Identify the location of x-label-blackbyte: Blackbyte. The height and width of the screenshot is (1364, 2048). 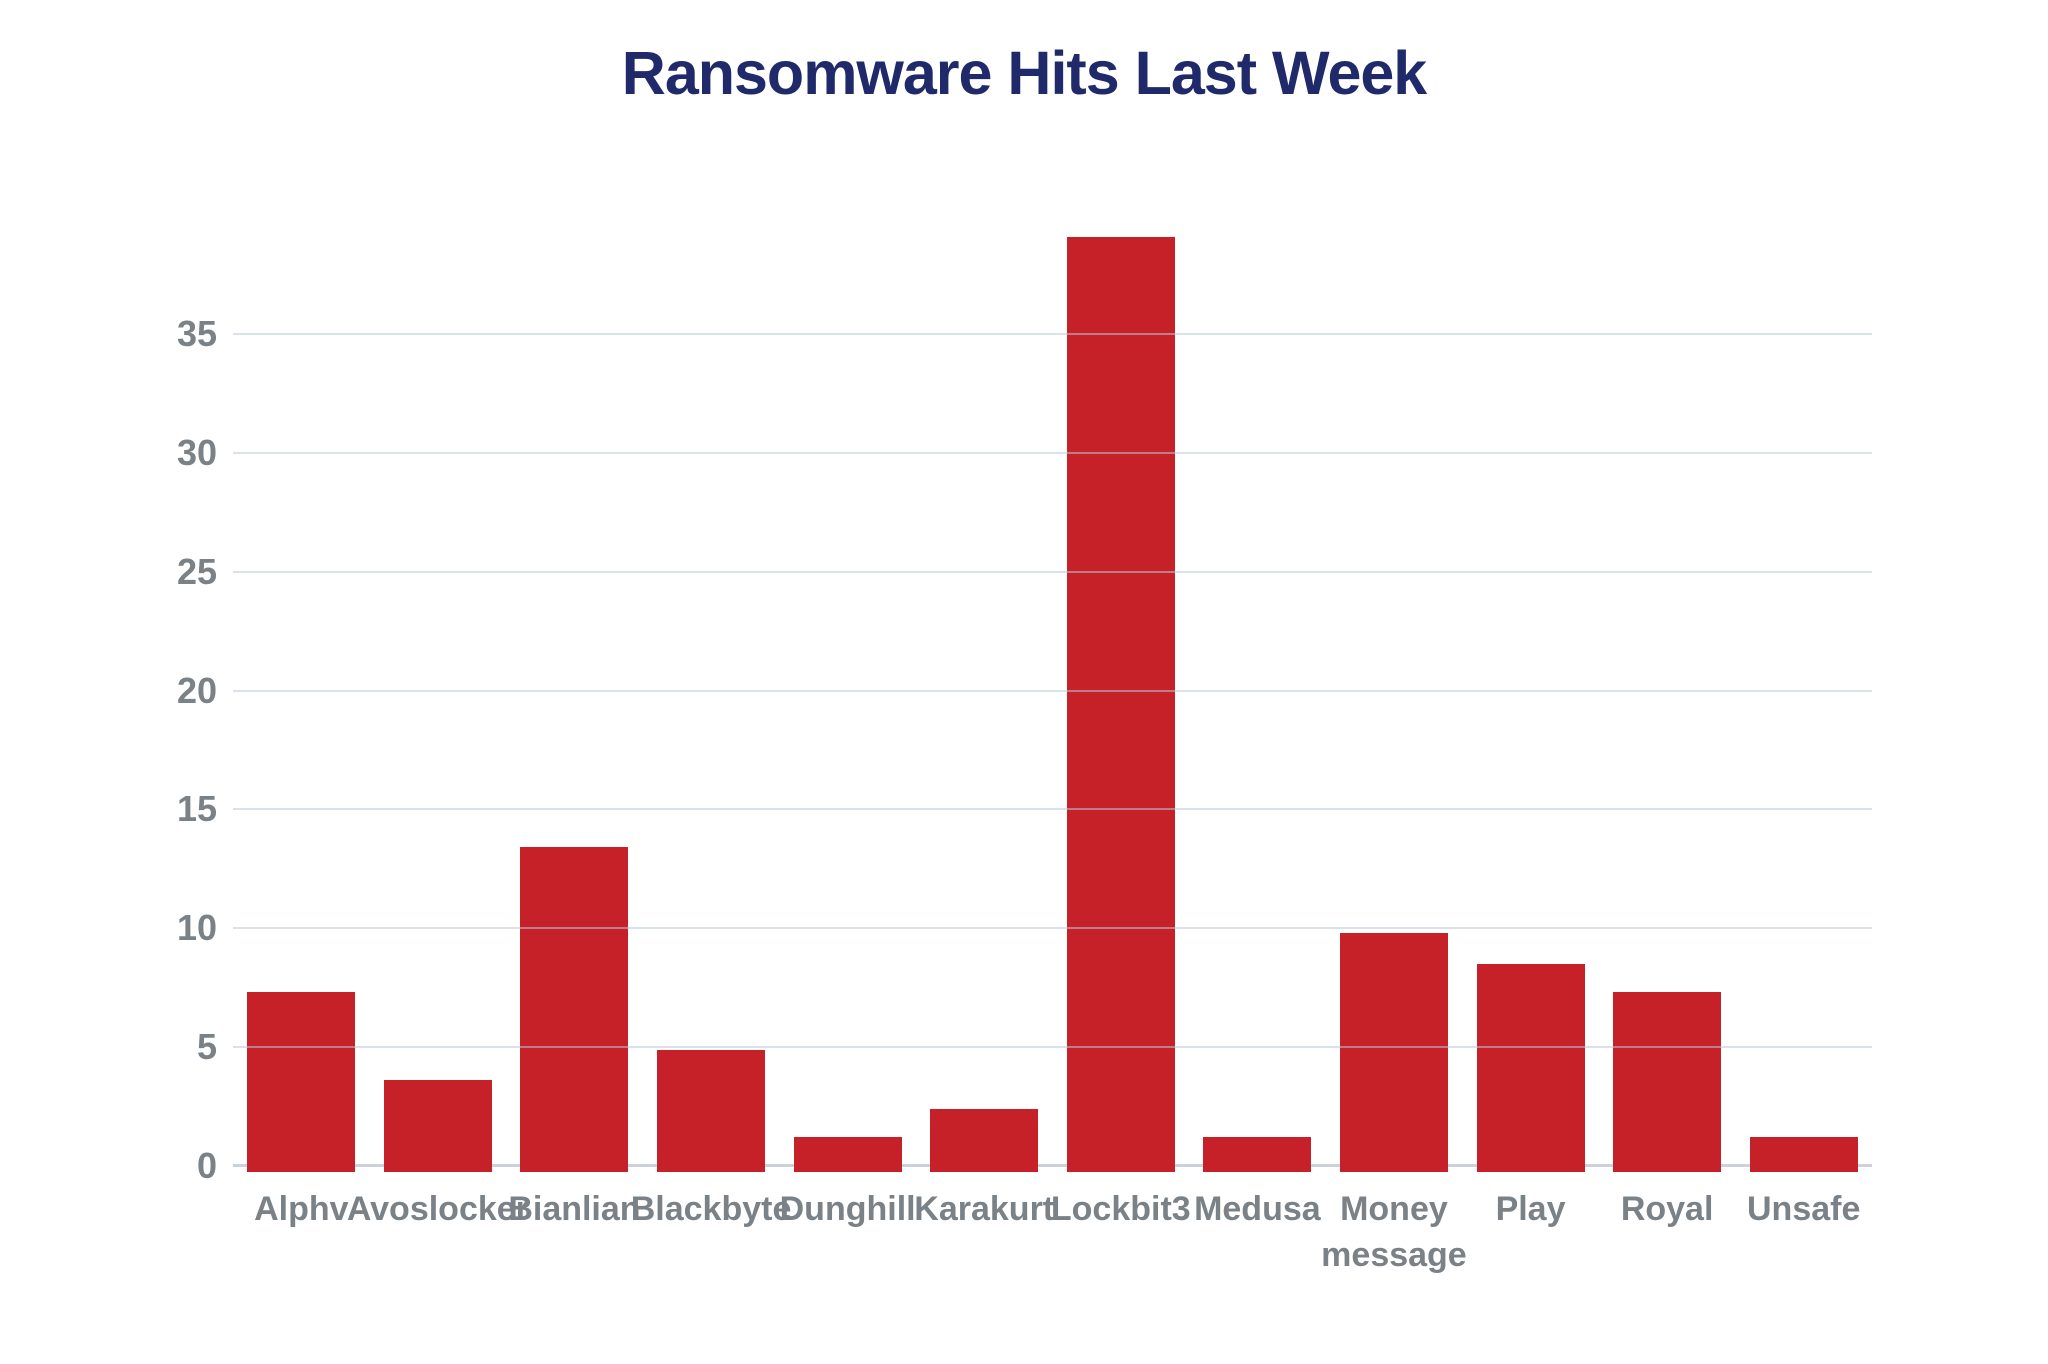
(711, 1209).